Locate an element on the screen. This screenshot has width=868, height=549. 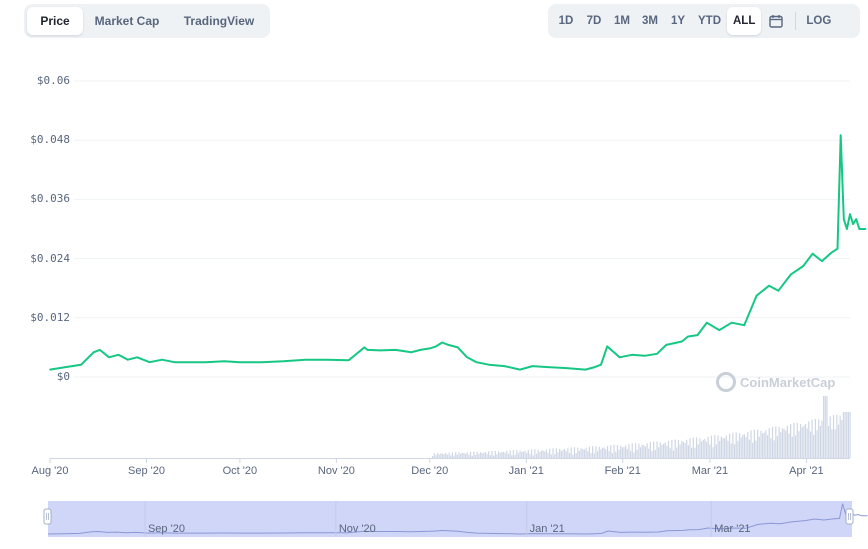
tab-tradingview: TradingView is located at coordinates (219, 21).